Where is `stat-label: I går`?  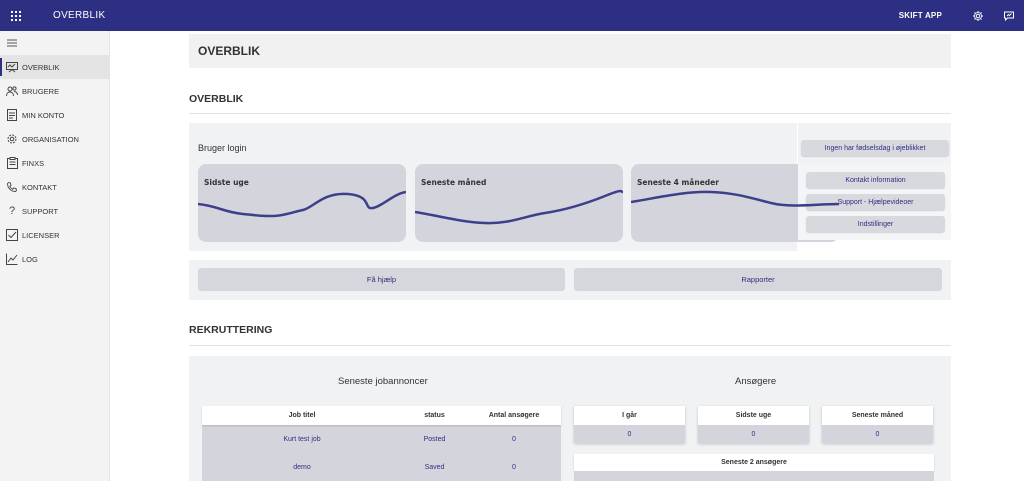 stat-label: I går is located at coordinates (629, 415).